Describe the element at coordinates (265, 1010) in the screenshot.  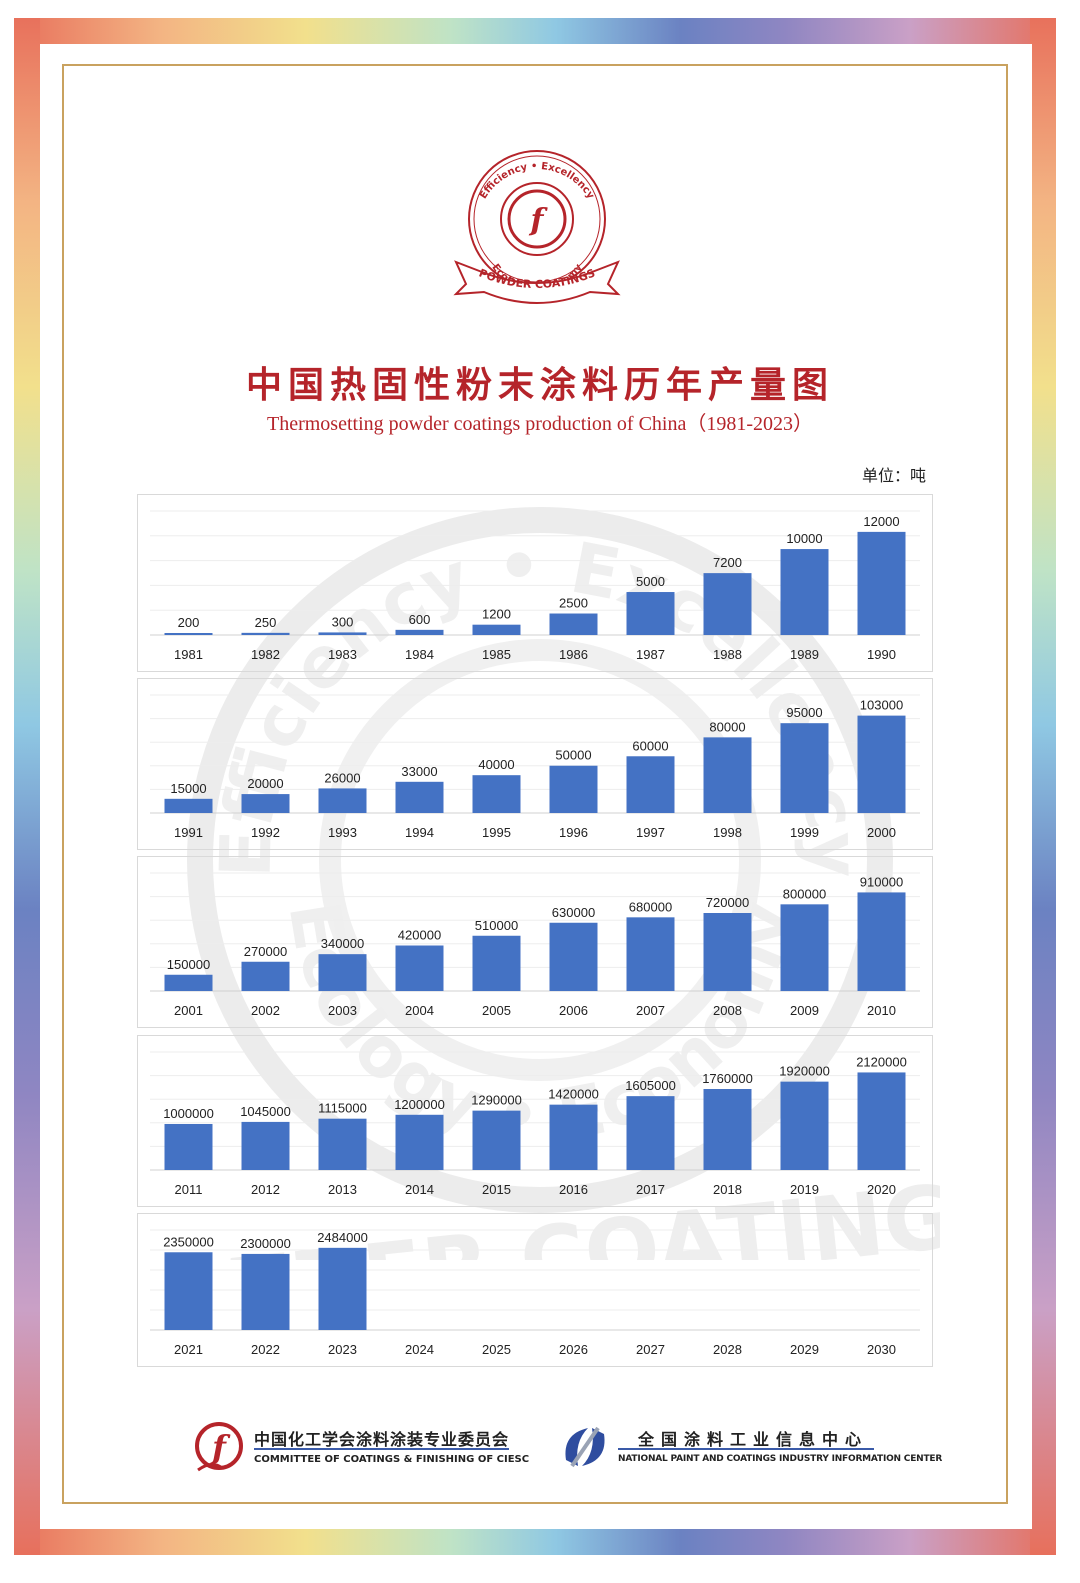
I see `tick-label-2002: 2002` at that location.